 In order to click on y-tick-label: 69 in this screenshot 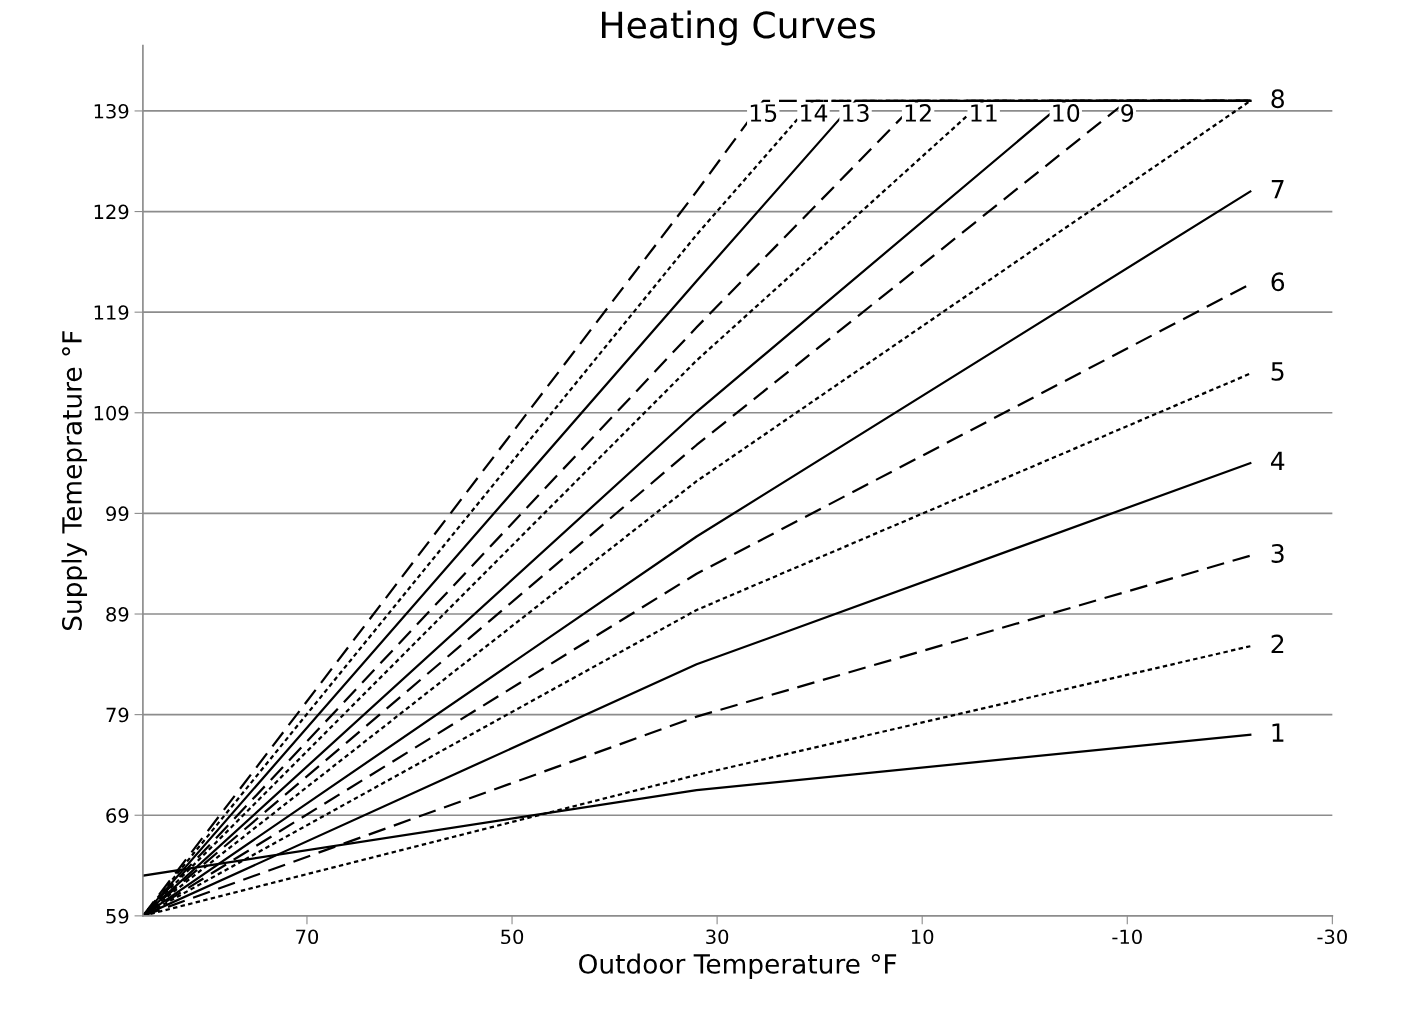, I will do `click(117, 815)`.